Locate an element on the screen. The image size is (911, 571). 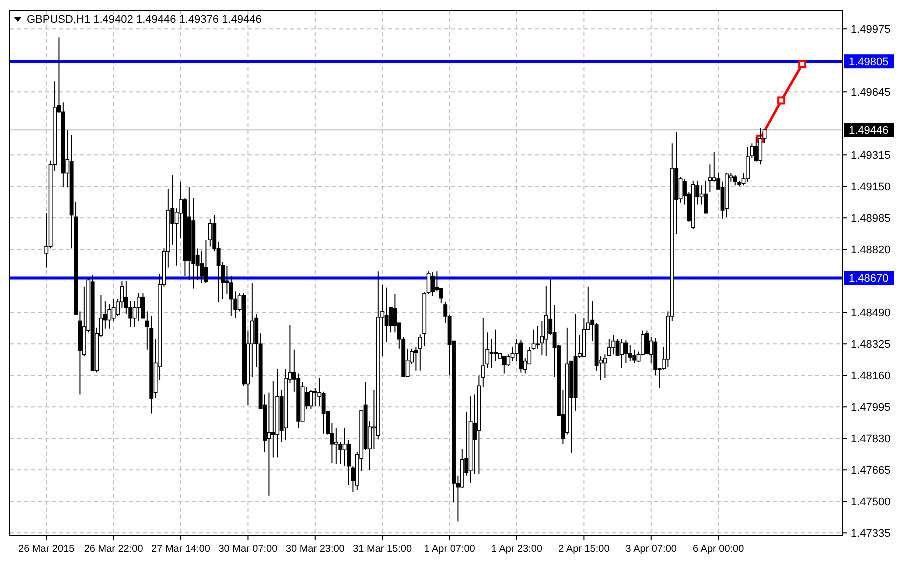
x-tick-label: 3 Apr 07:00 is located at coordinates (652, 549).